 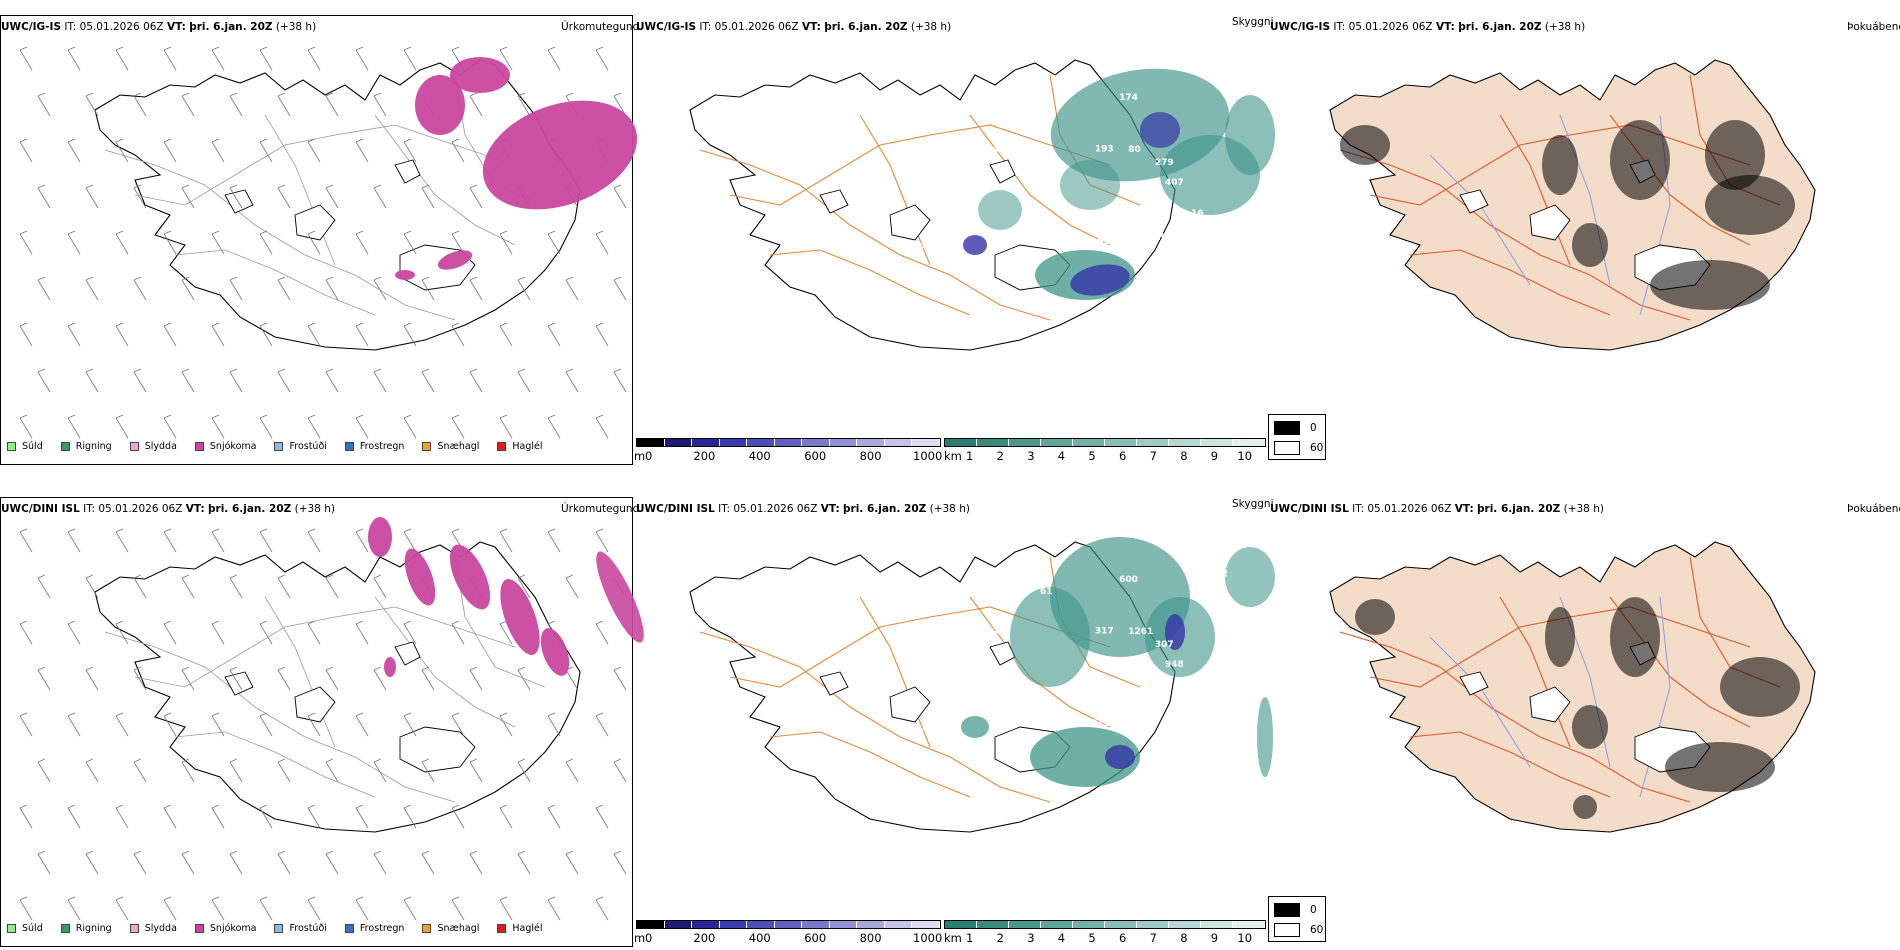 I want to click on fog-legend-row: 0, so click(x=1295, y=428).